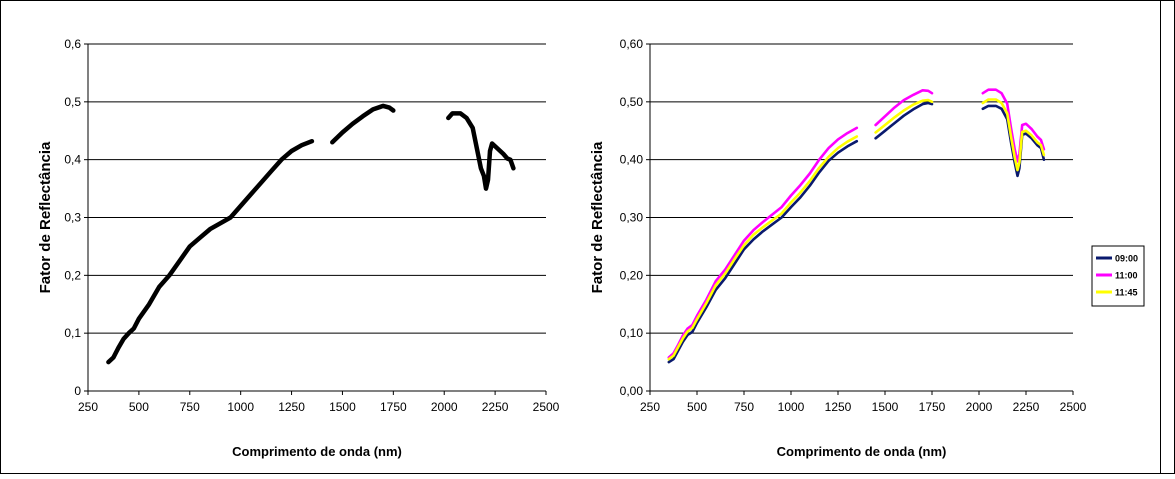 The height and width of the screenshot is (479, 1175). What do you see at coordinates (632, 391) in the screenshot?
I see `y-tick-label: 0,00` at bounding box center [632, 391].